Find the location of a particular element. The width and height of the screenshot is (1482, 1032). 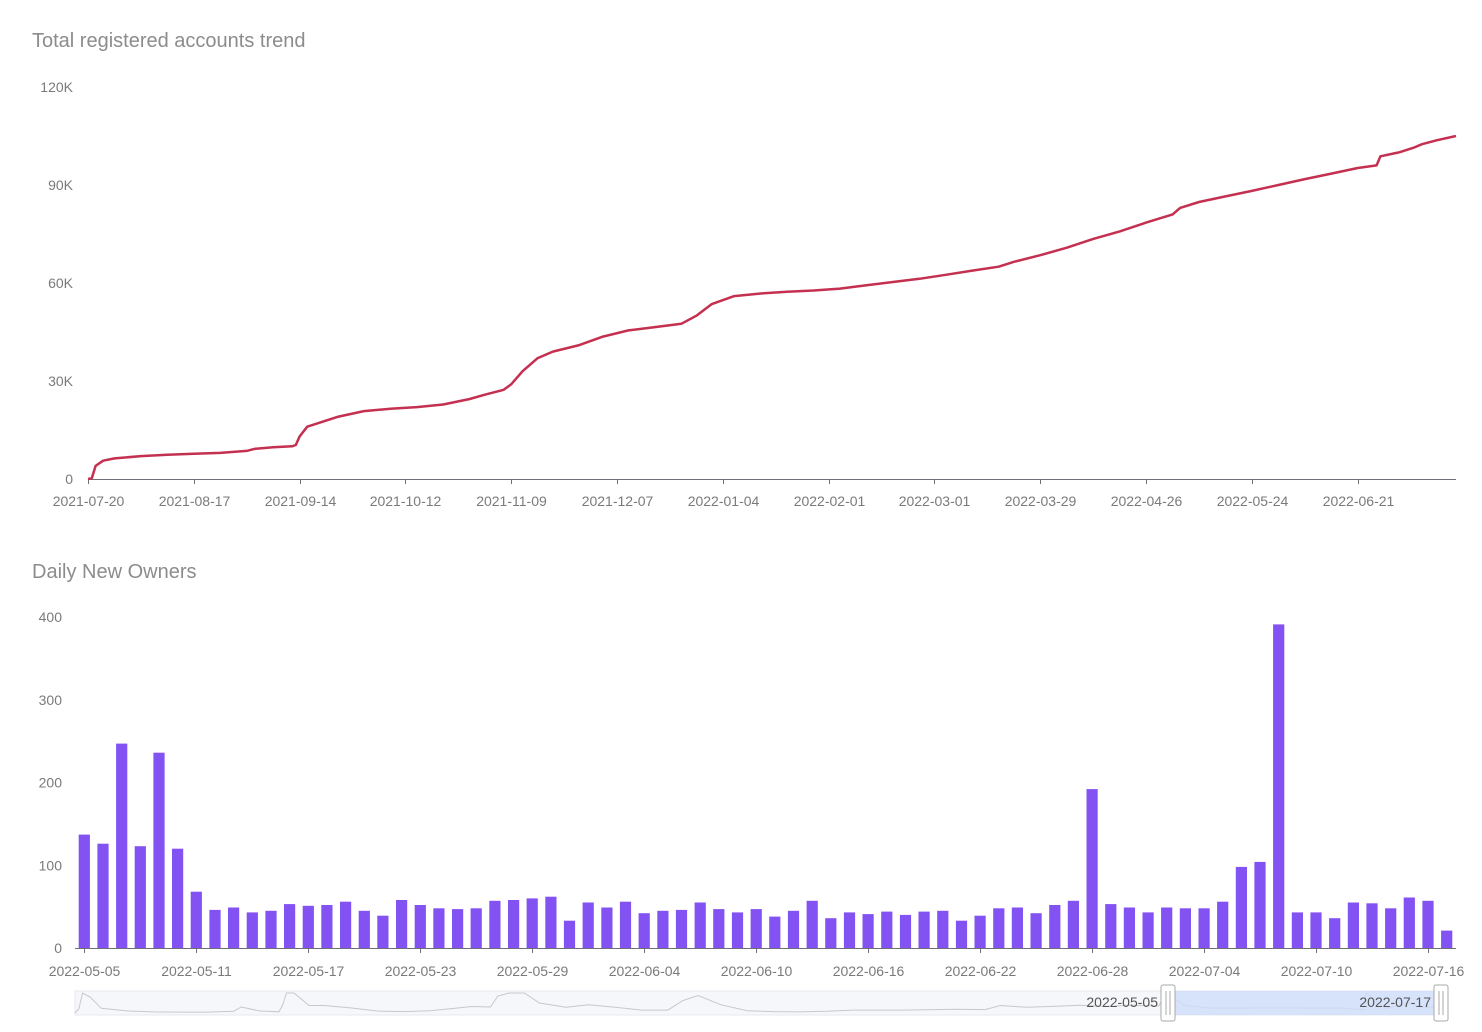

zoom-start-label: 2022-05-05 is located at coordinates (1122, 1002).